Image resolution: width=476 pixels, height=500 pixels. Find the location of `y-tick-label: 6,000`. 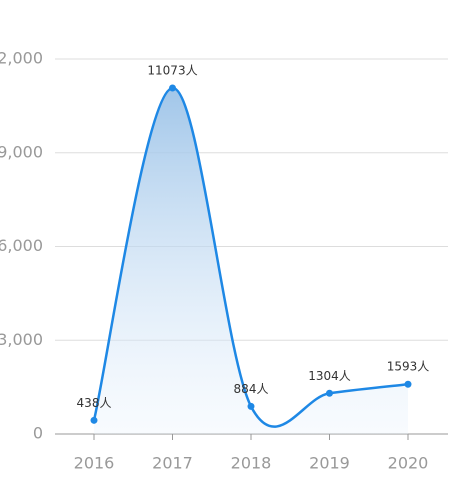

y-tick-label: 6,000 is located at coordinates (21, 245).